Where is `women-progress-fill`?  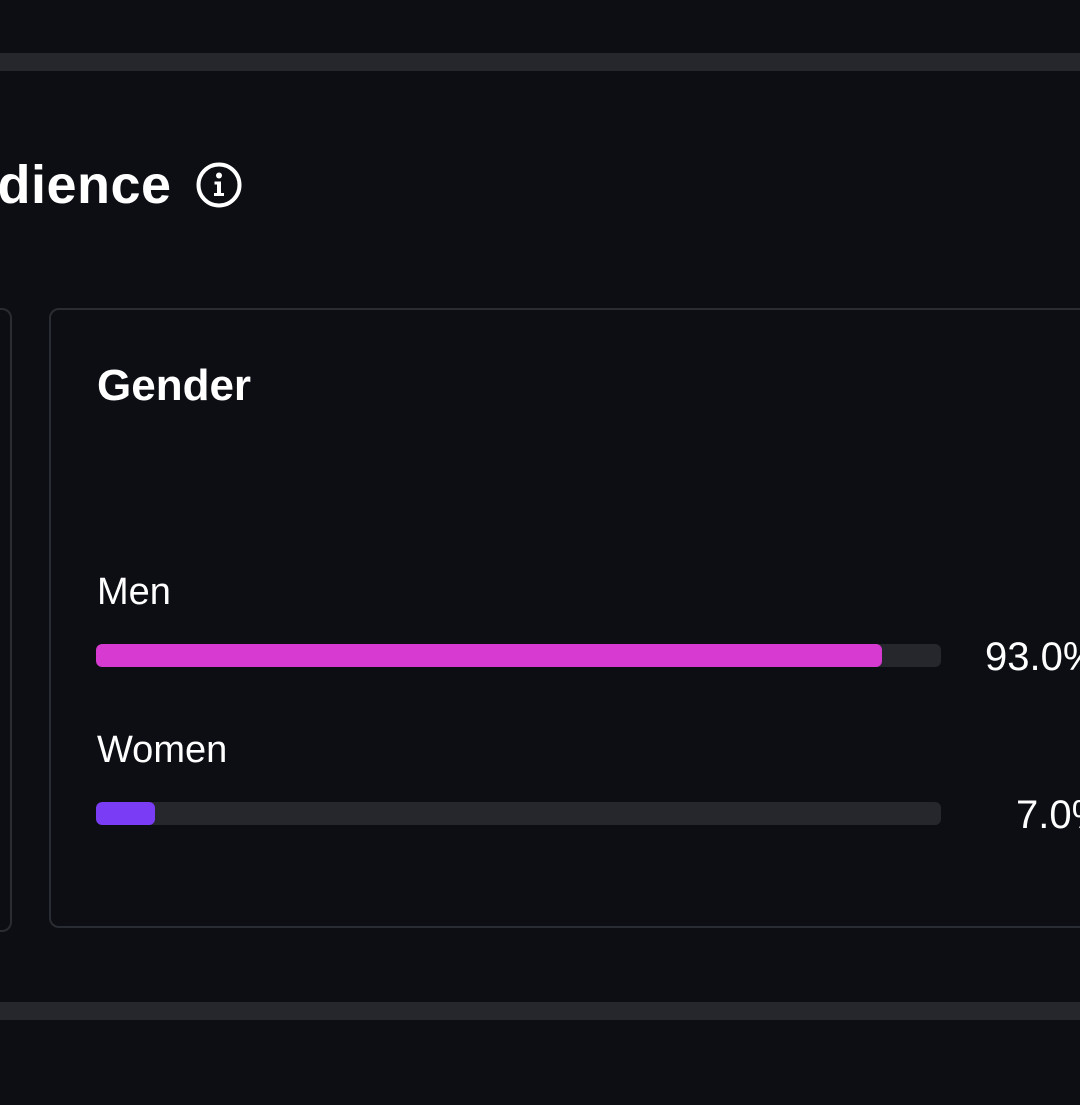 women-progress-fill is located at coordinates (126, 813).